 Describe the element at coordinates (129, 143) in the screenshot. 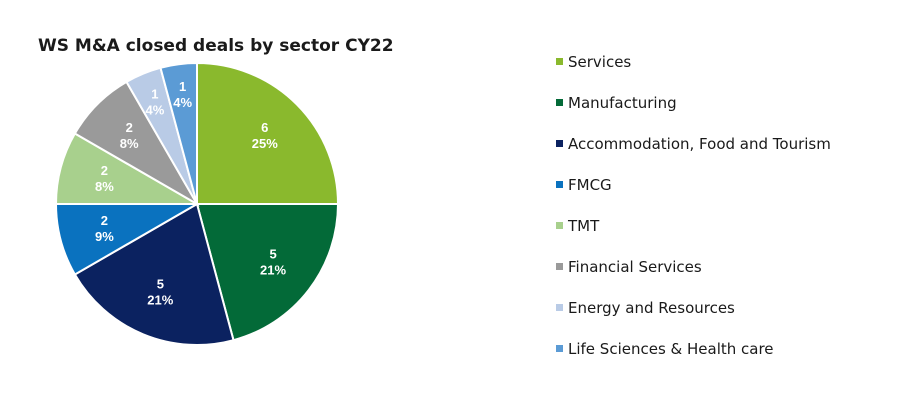

I see `data-label-percent-financial-services: 8%` at that location.